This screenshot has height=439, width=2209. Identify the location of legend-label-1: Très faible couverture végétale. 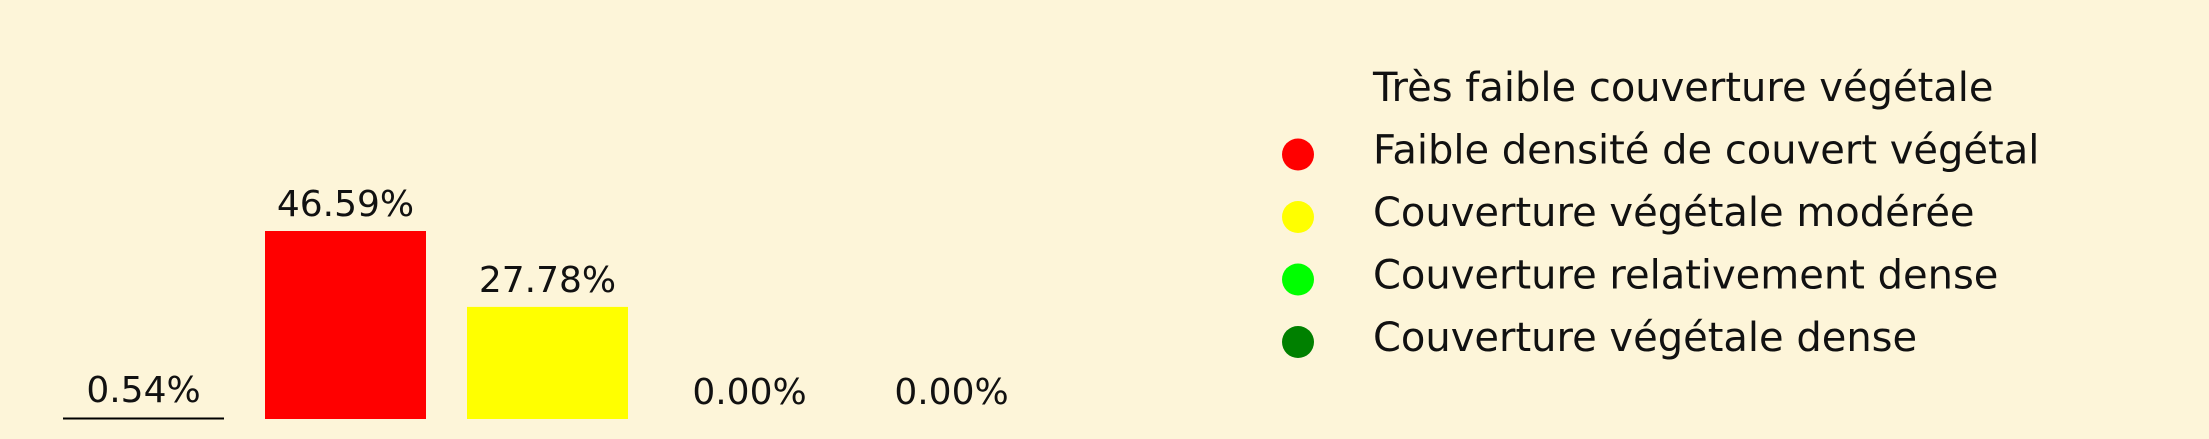
(1683, 88).